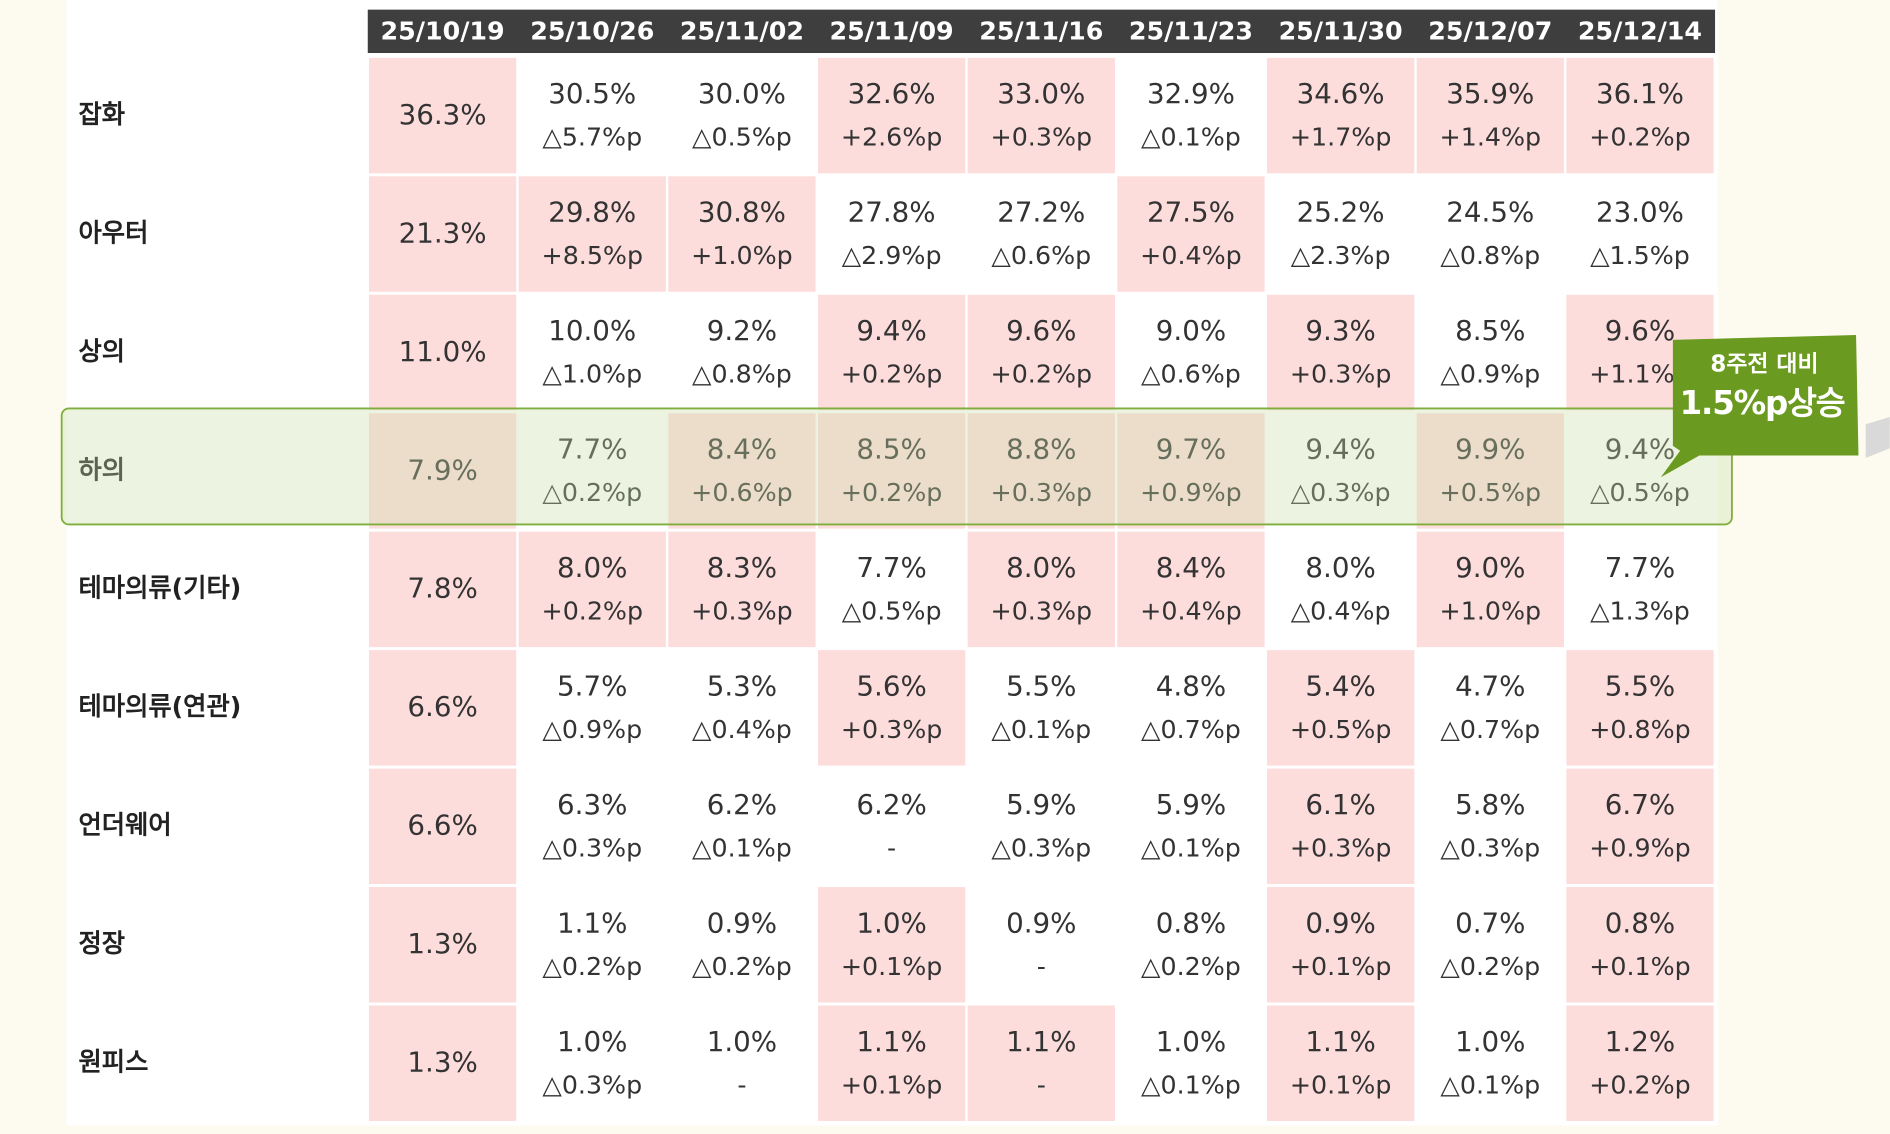 The image size is (1890, 1134). I want to click on column-header: 25/11/09, so click(892, 31).